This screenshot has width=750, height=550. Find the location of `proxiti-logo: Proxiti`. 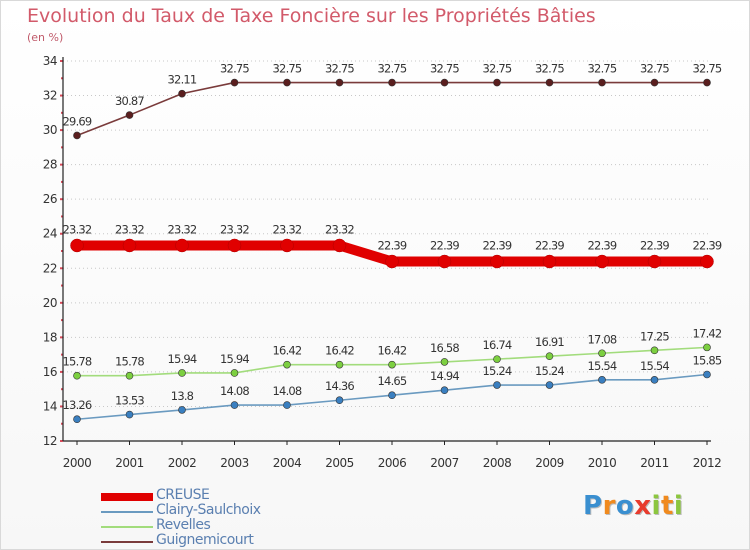

proxiti-logo: Proxiti is located at coordinates (633, 506).